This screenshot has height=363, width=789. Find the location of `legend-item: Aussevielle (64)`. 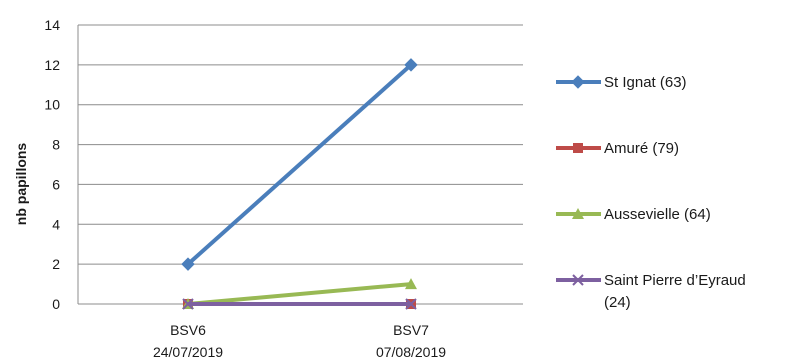

legend-item: Aussevielle (64) is located at coordinates (633, 214).